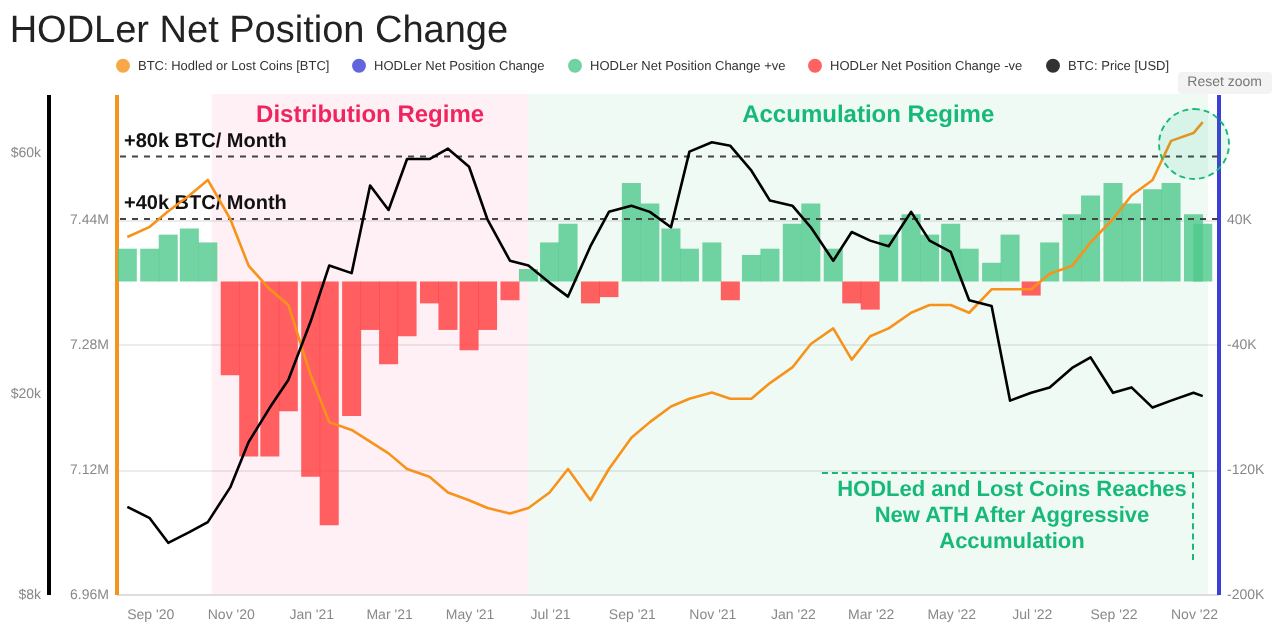 The width and height of the screenshot is (1280, 640). What do you see at coordinates (1012, 517) in the screenshot?
I see `annotation: HODLed and Lost Coins Reaches New ATH After Aggressive Accumulation` at bounding box center [1012, 517].